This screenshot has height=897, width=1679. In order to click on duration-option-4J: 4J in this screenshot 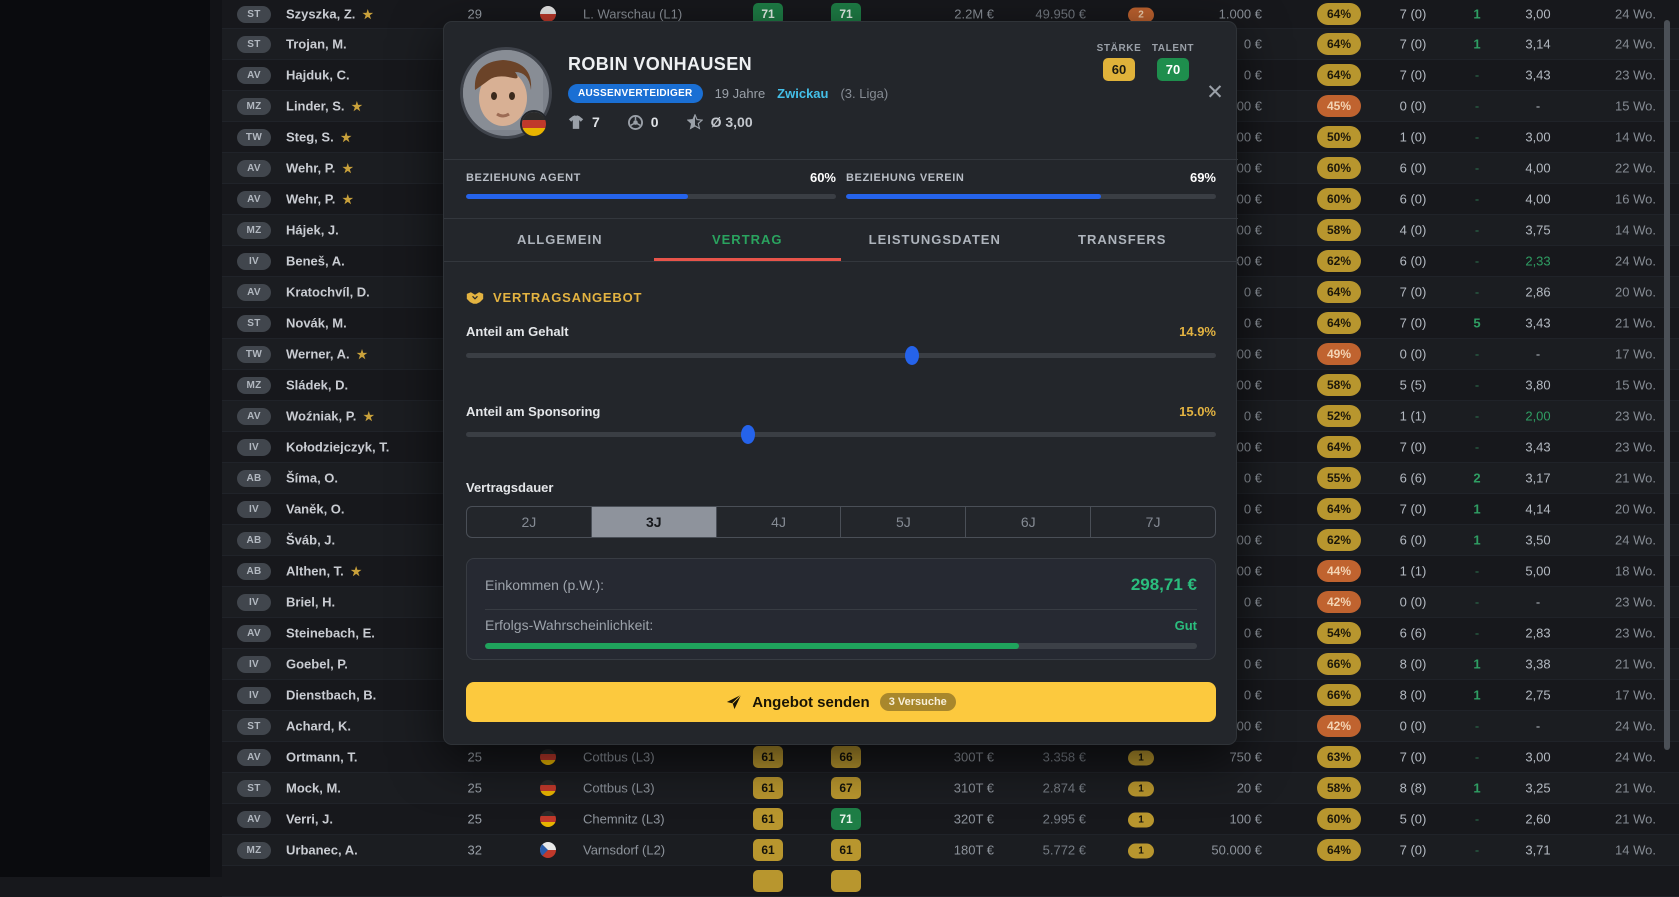, I will do `click(778, 522)`.